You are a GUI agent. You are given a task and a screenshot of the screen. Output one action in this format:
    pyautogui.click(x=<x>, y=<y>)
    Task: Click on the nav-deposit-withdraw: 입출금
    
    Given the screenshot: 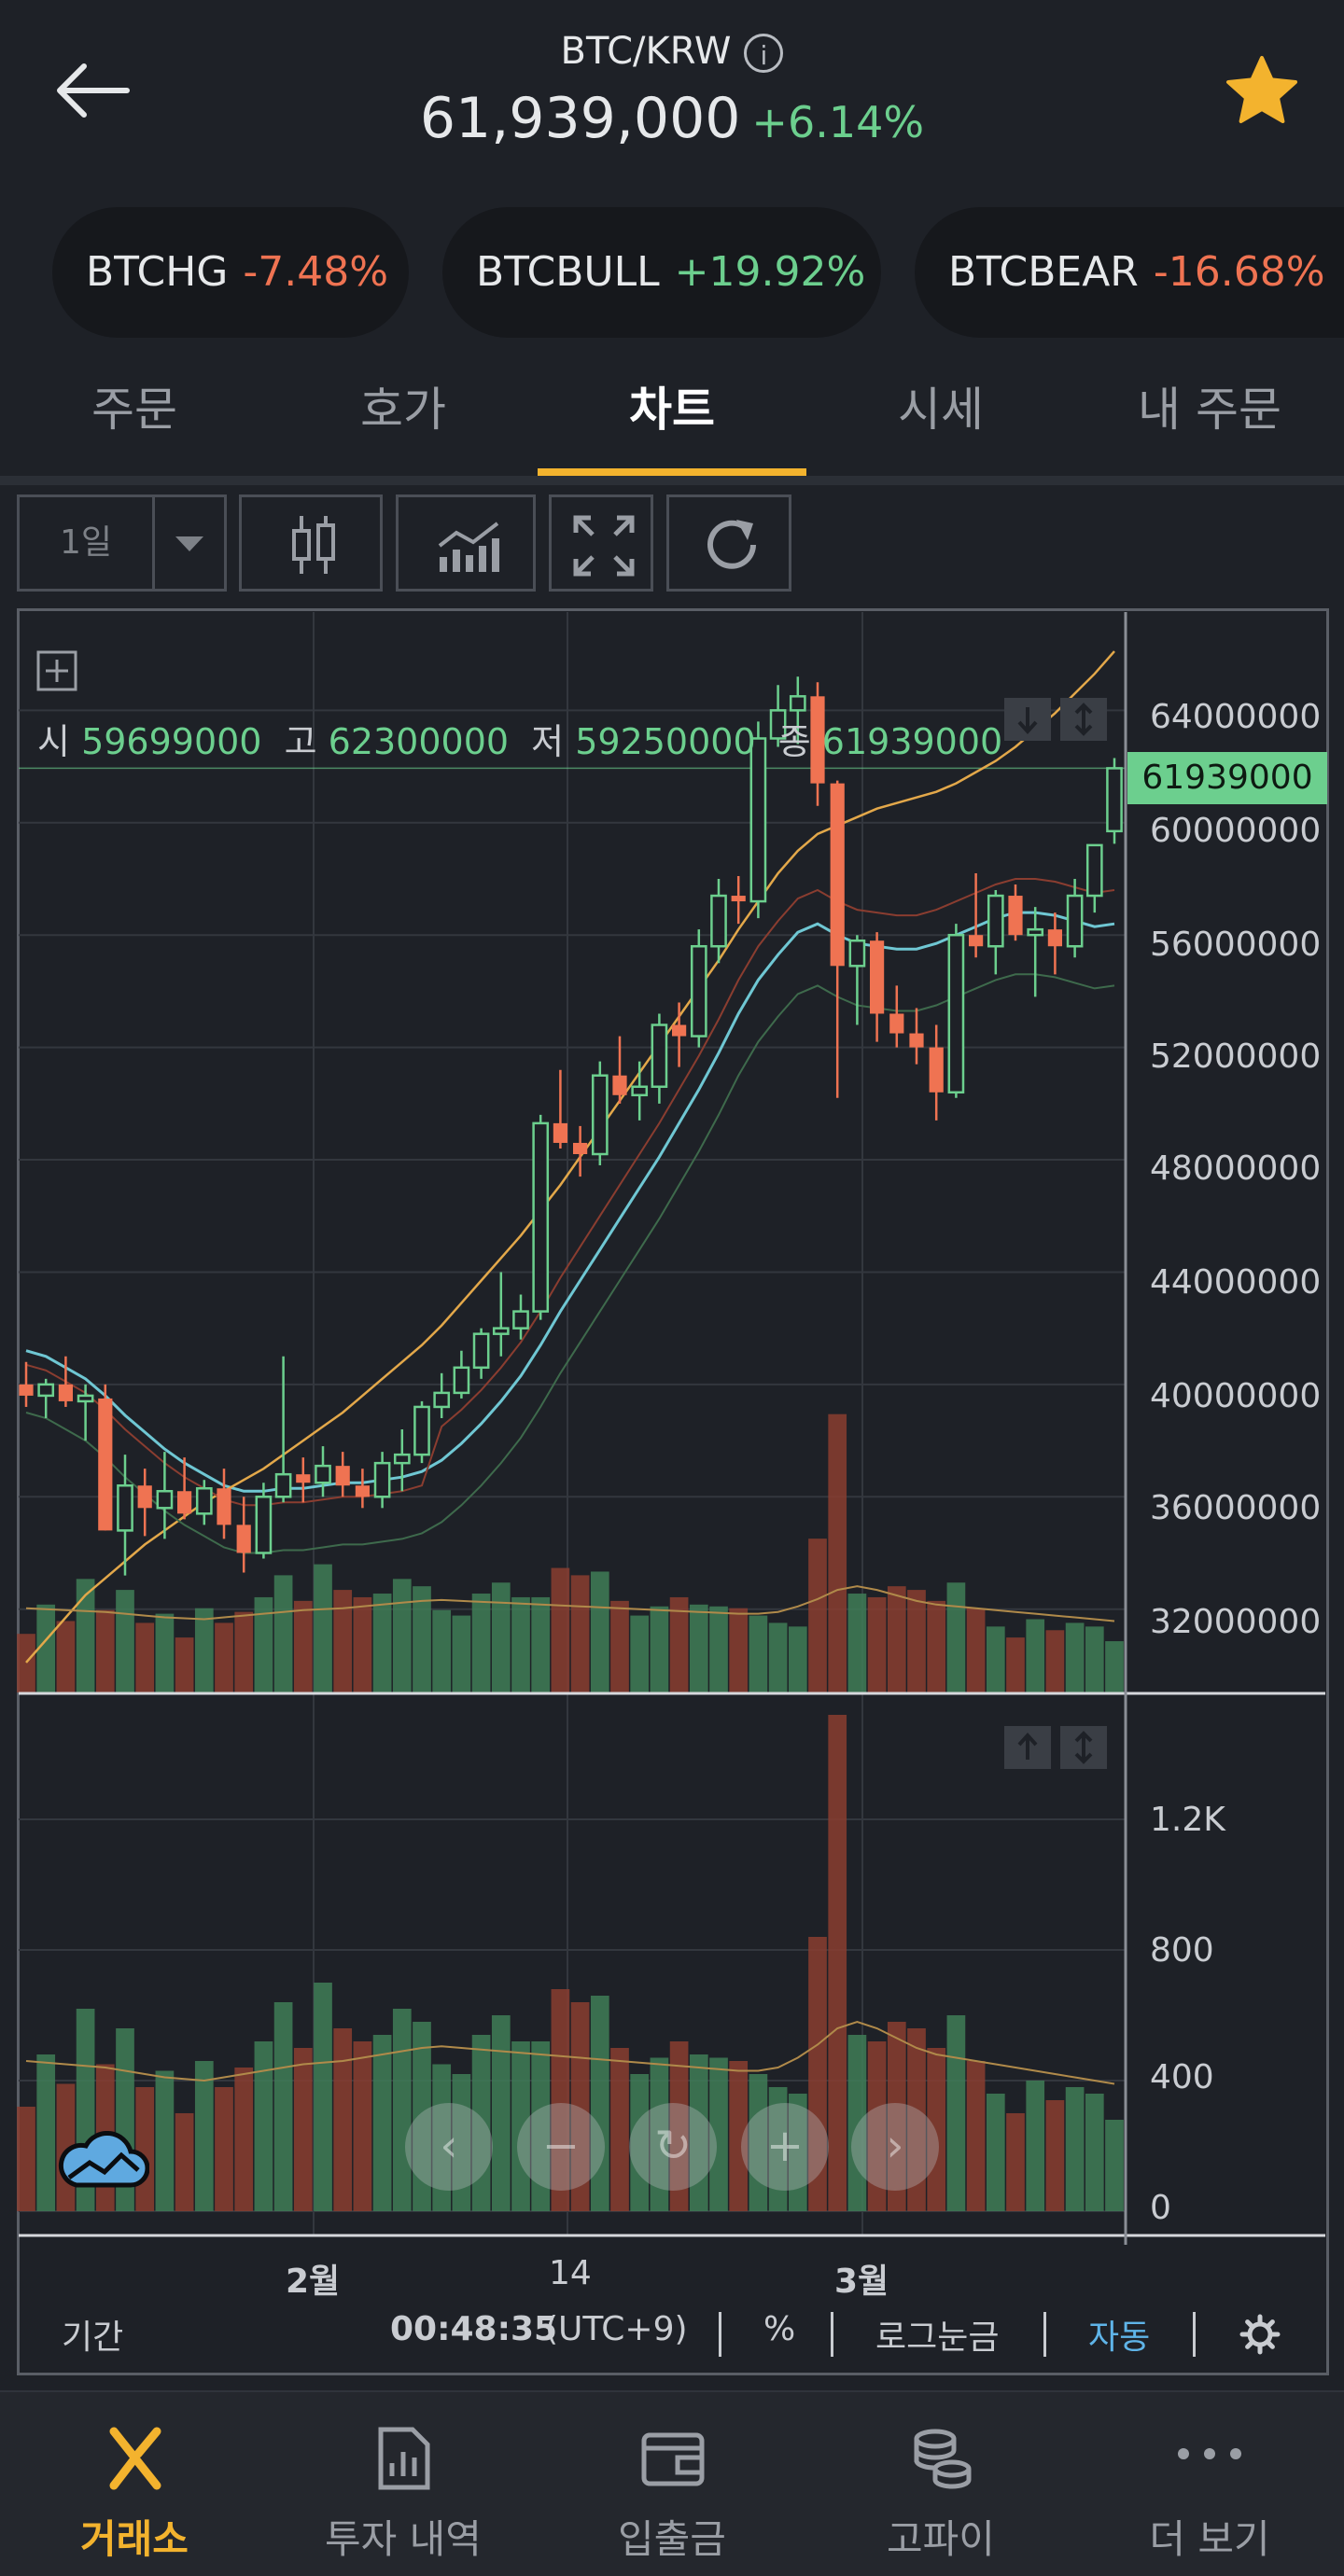 What is the action you would take?
    pyautogui.click(x=672, y=2484)
    